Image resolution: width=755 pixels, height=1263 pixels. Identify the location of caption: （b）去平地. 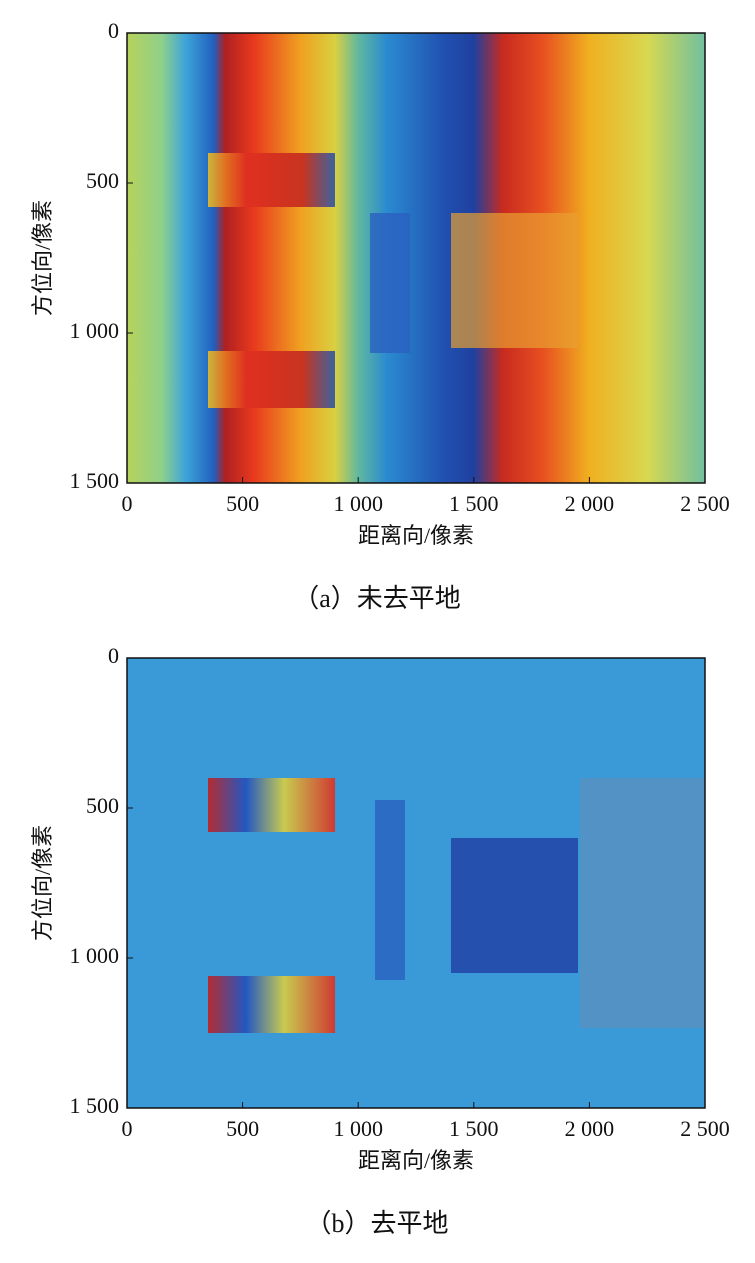
(376, 1223).